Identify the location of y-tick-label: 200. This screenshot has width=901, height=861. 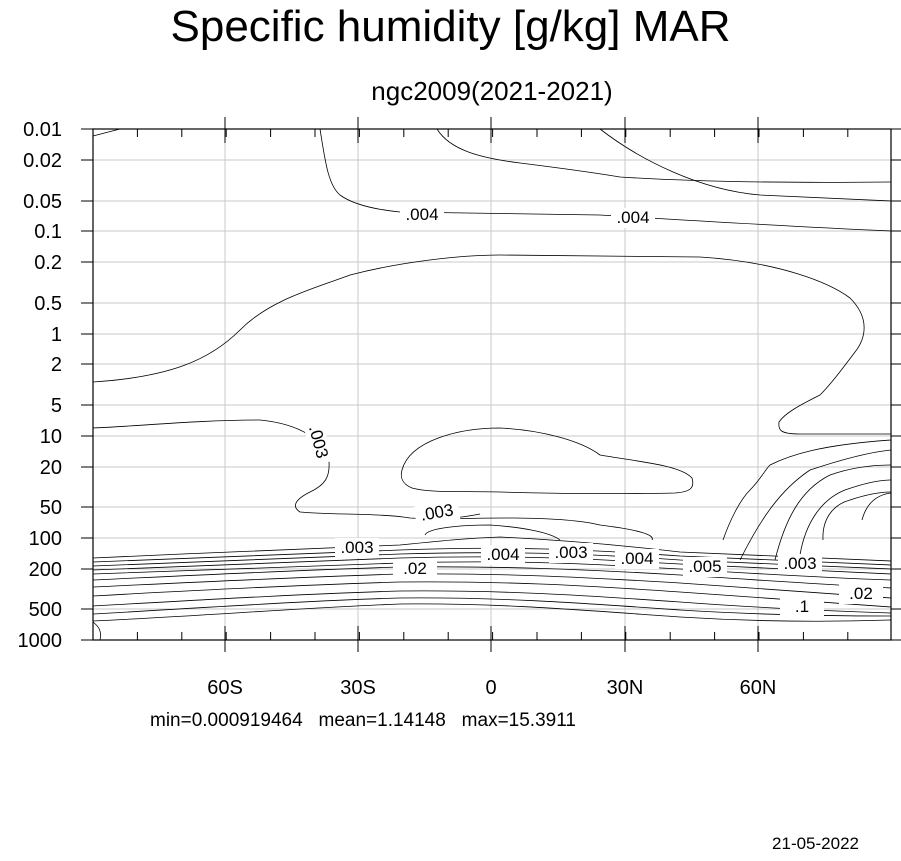
(45, 570).